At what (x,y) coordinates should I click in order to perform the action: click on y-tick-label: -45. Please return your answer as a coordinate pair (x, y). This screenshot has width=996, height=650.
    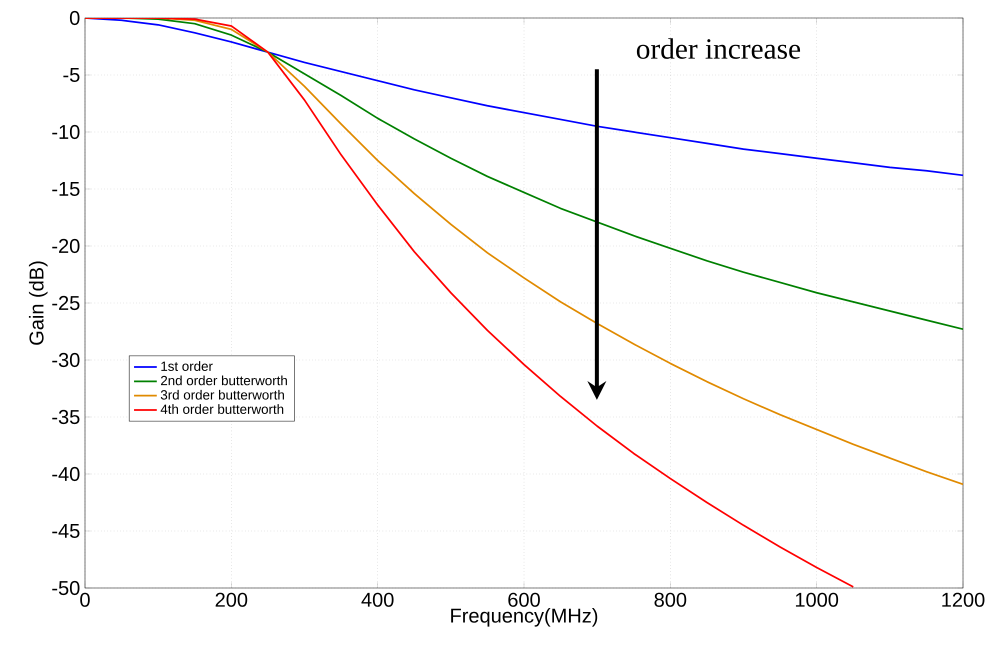
    Looking at the image, I should click on (66, 531).